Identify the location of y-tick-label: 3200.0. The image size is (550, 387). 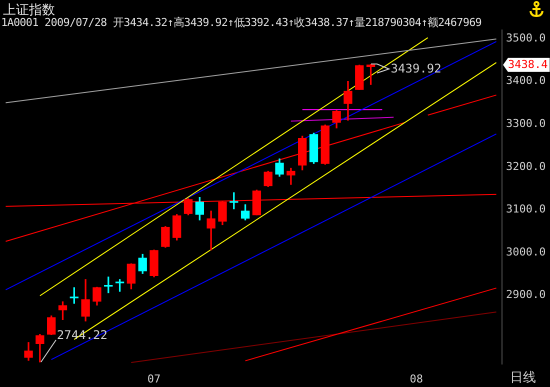
(526, 166).